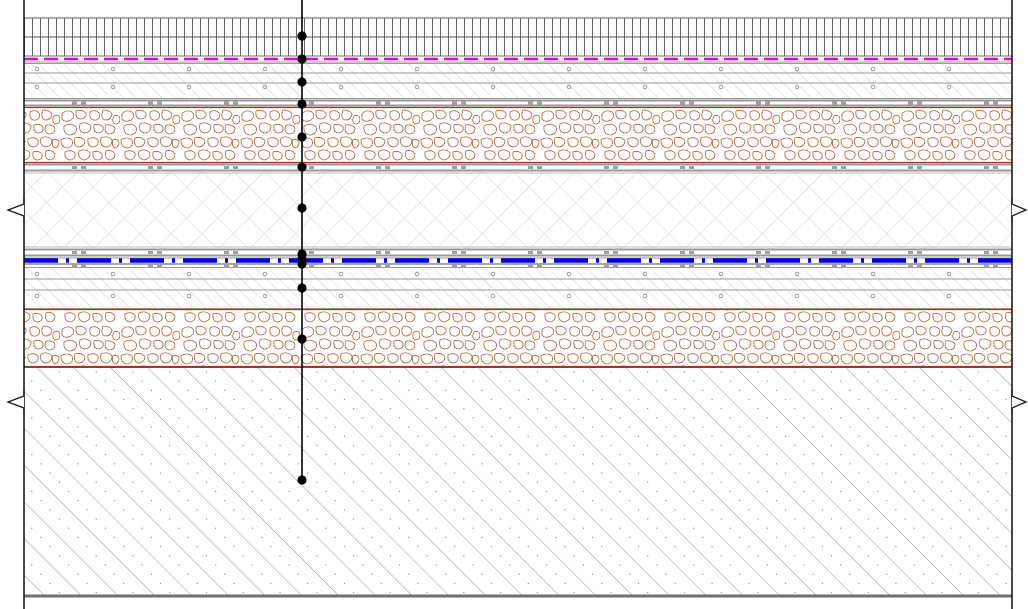 The image size is (1028, 609). What do you see at coordinates (518, 37) in the screenshot?
I see `top-grid-layer` at bounding box center [518, 37].